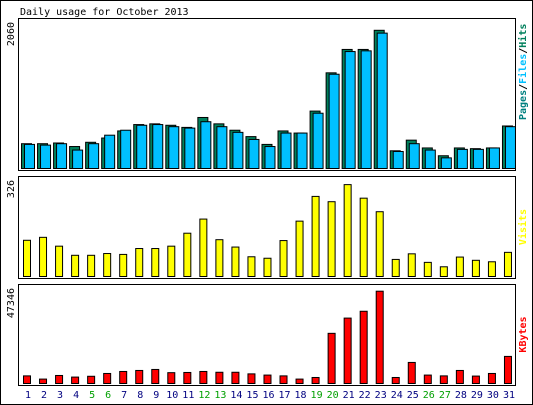 Image resolution: width=533 pixels, height=405 pixels. What do you see at coordinates (349, 395) in the screenshot?
I see `x-tick-label: 21` at bounding box center [349, 395].